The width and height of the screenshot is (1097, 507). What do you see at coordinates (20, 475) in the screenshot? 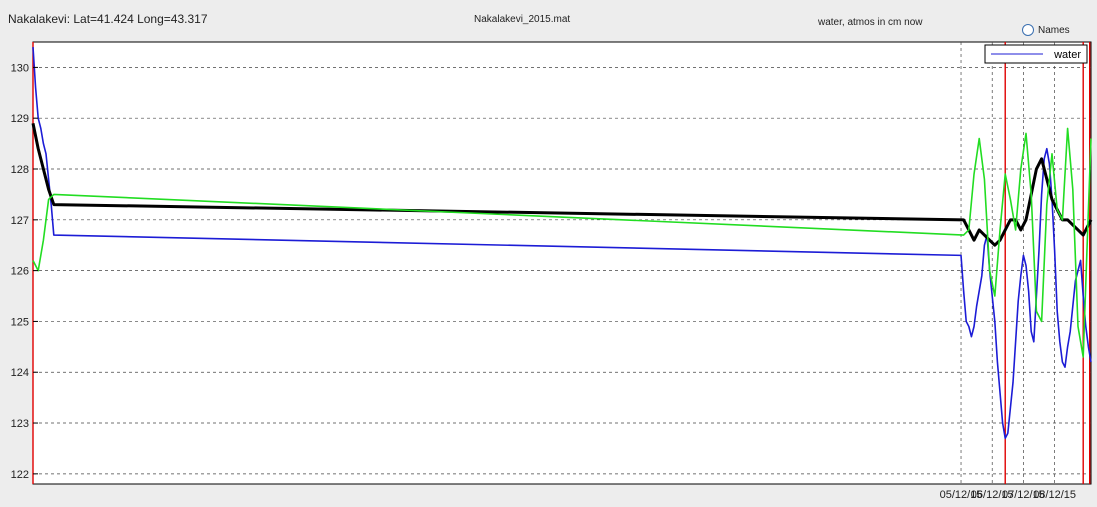
I see `y-tick-label: 122` at bounding box center [20, 475].